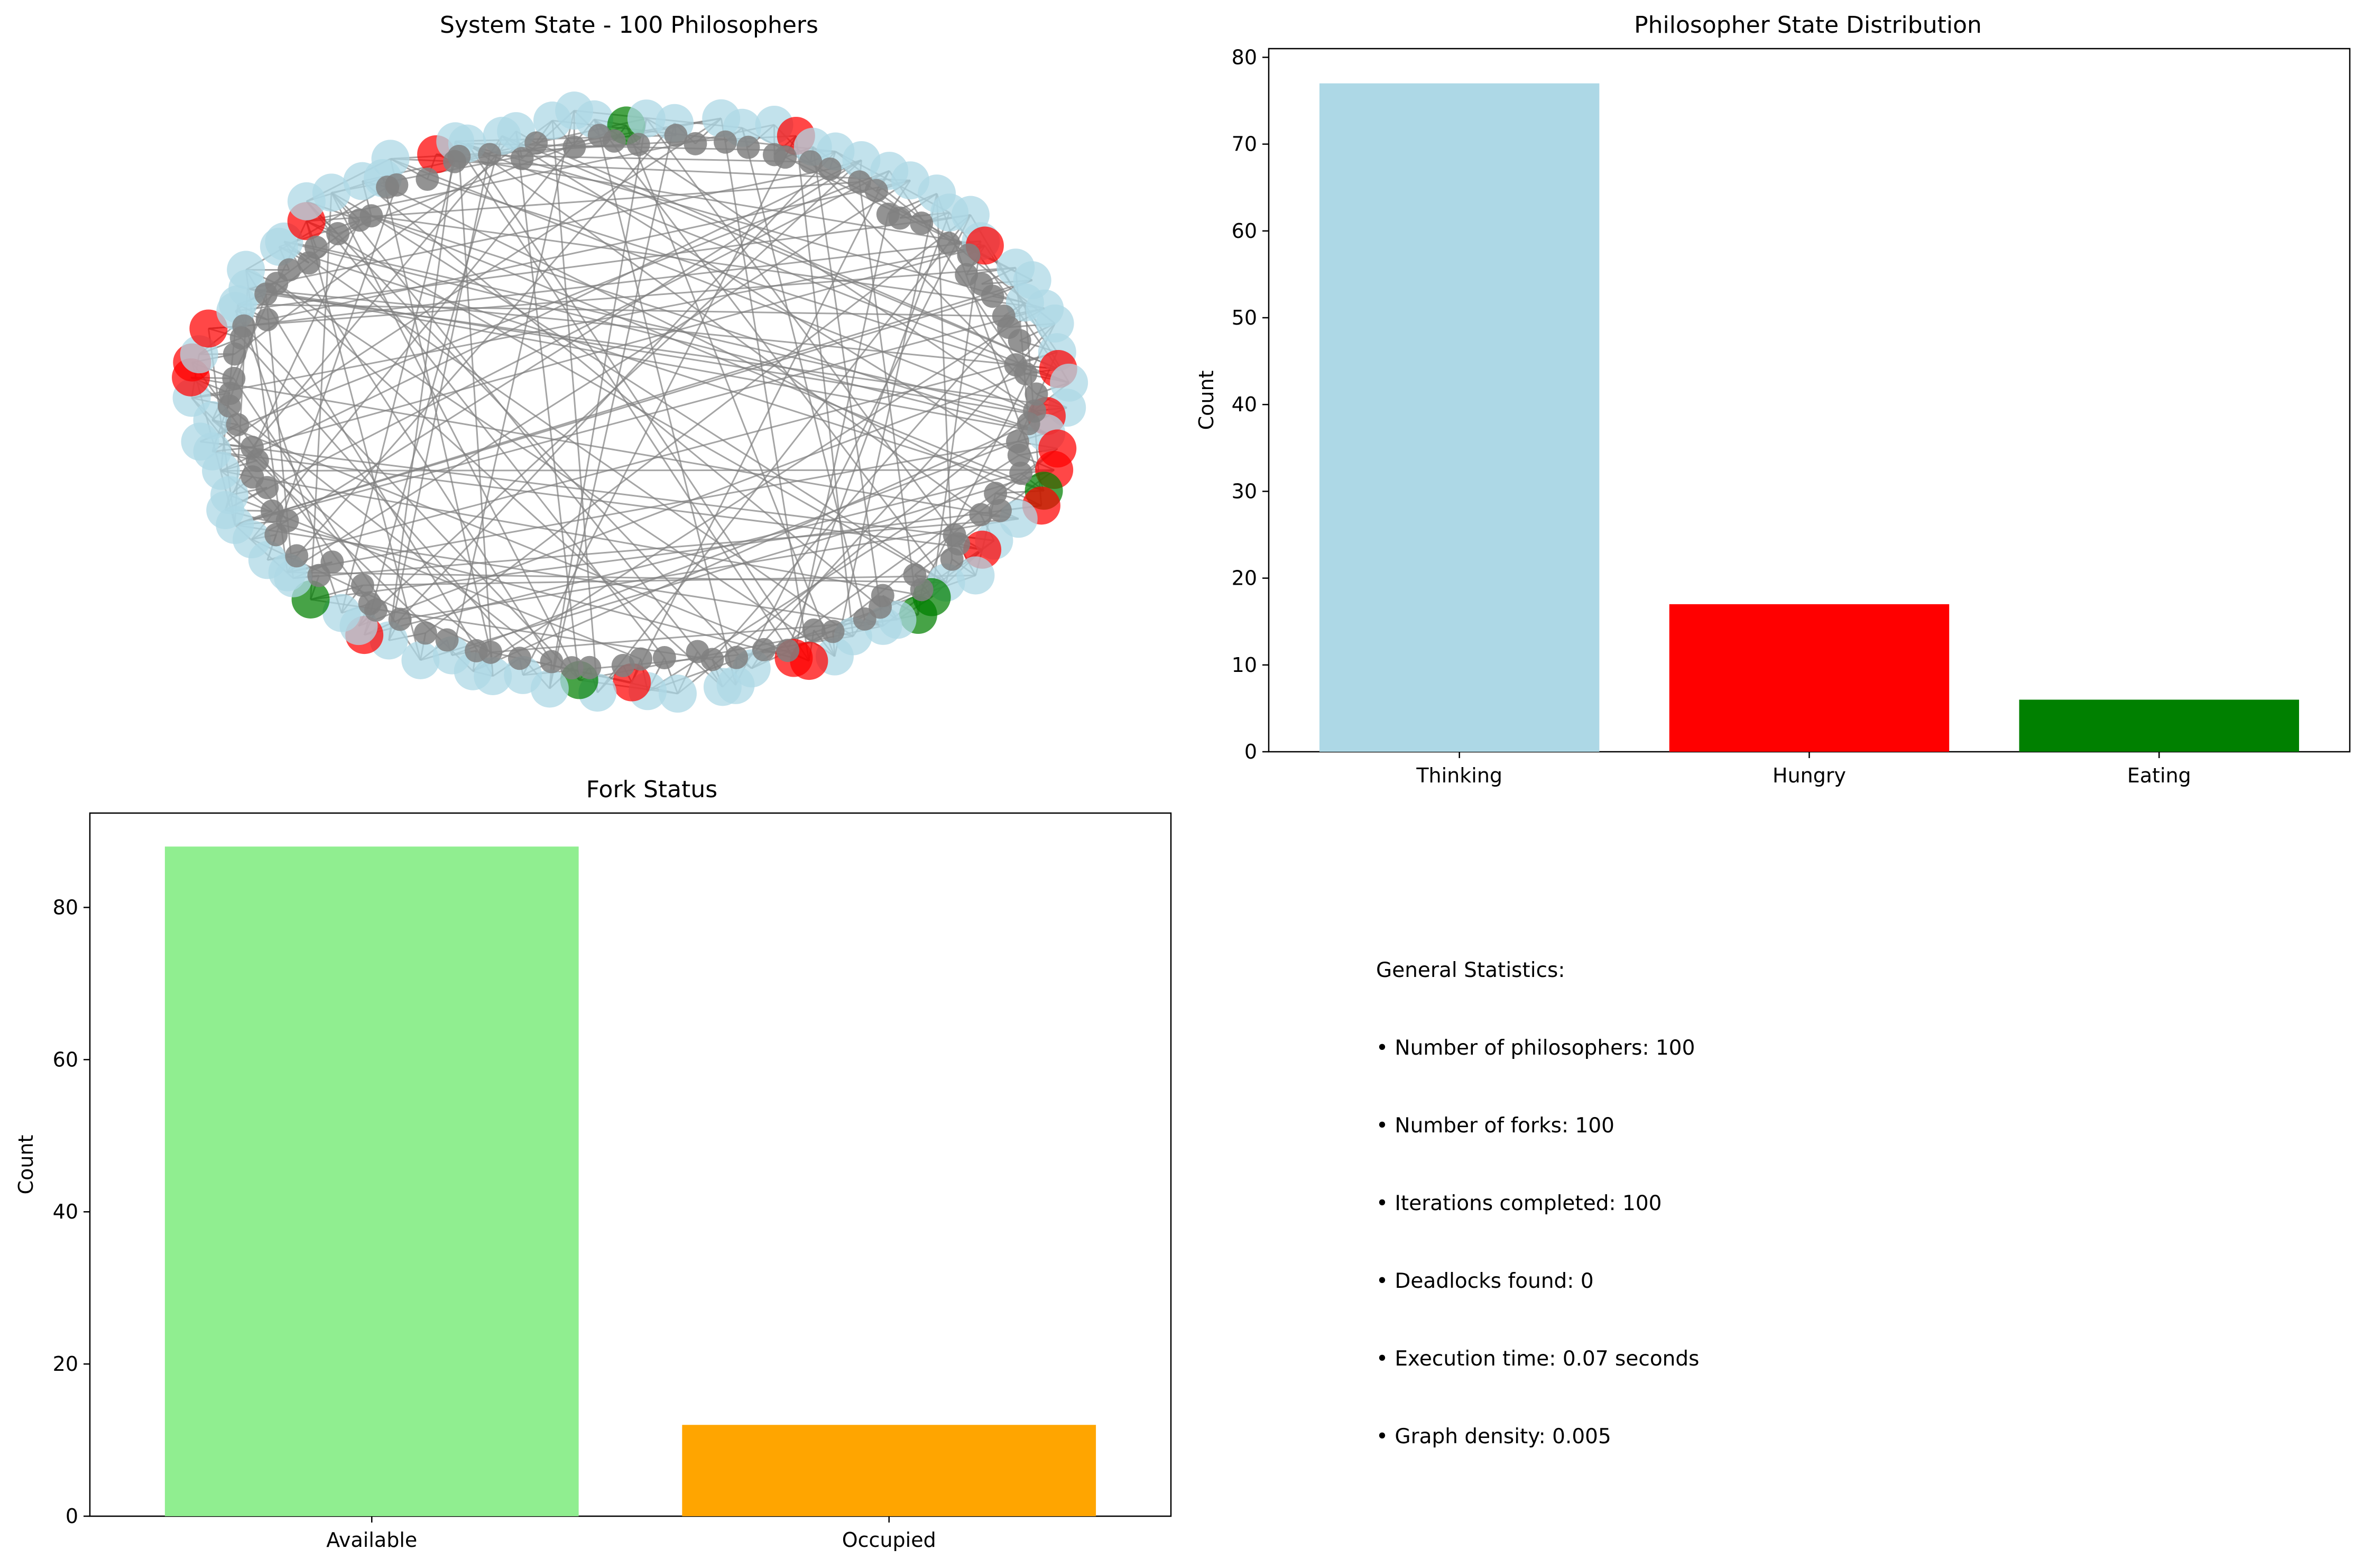 Image resolution: width=2363 pixels, height=1568 pixels. What do you see at coordinates (1808, 25) in the screenshot?
I see `state-chart-title: Philosopher State Distribution` at bounding box center [1808, 25].